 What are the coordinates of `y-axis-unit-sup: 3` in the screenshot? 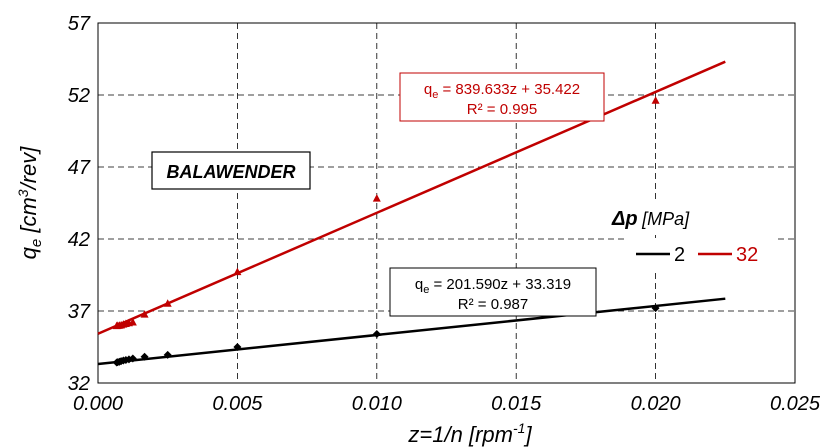 It's located at (23, 193).